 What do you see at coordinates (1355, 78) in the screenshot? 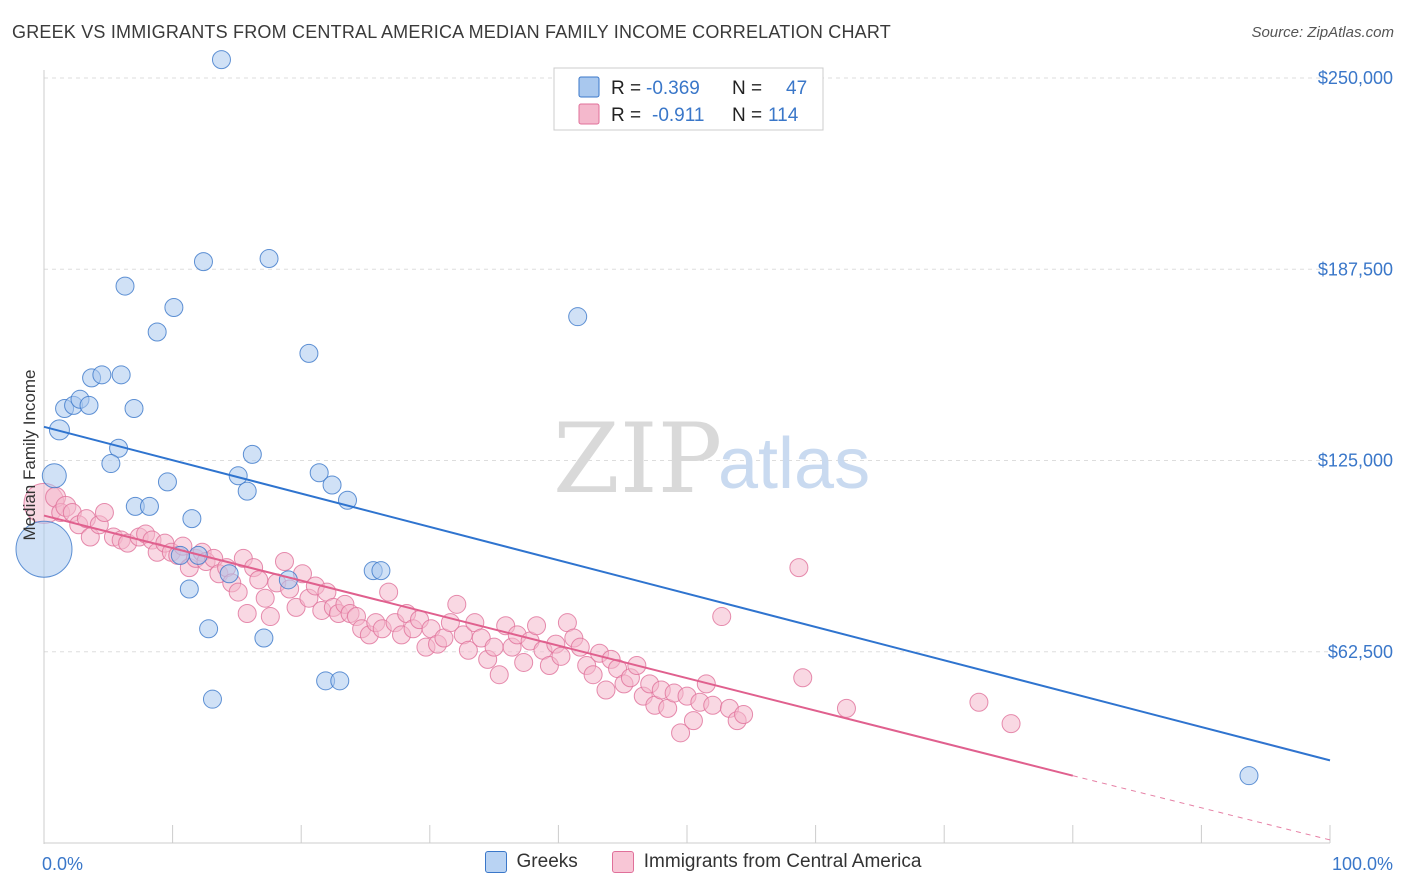
I see `y-tick-label: $250,000` at bounding box center [1355, 78].